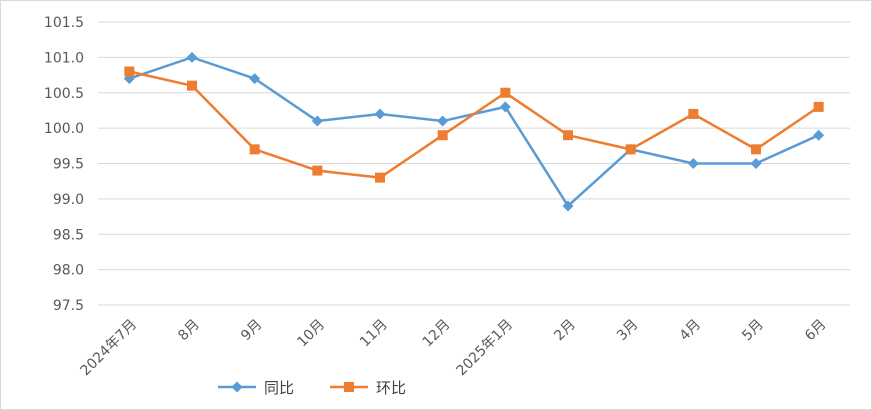 This screenshot has height=410, width=872. Describe the element at coordinates (64, 58) in the screenshot. I see `y-tick-label: 101.0` at that location.